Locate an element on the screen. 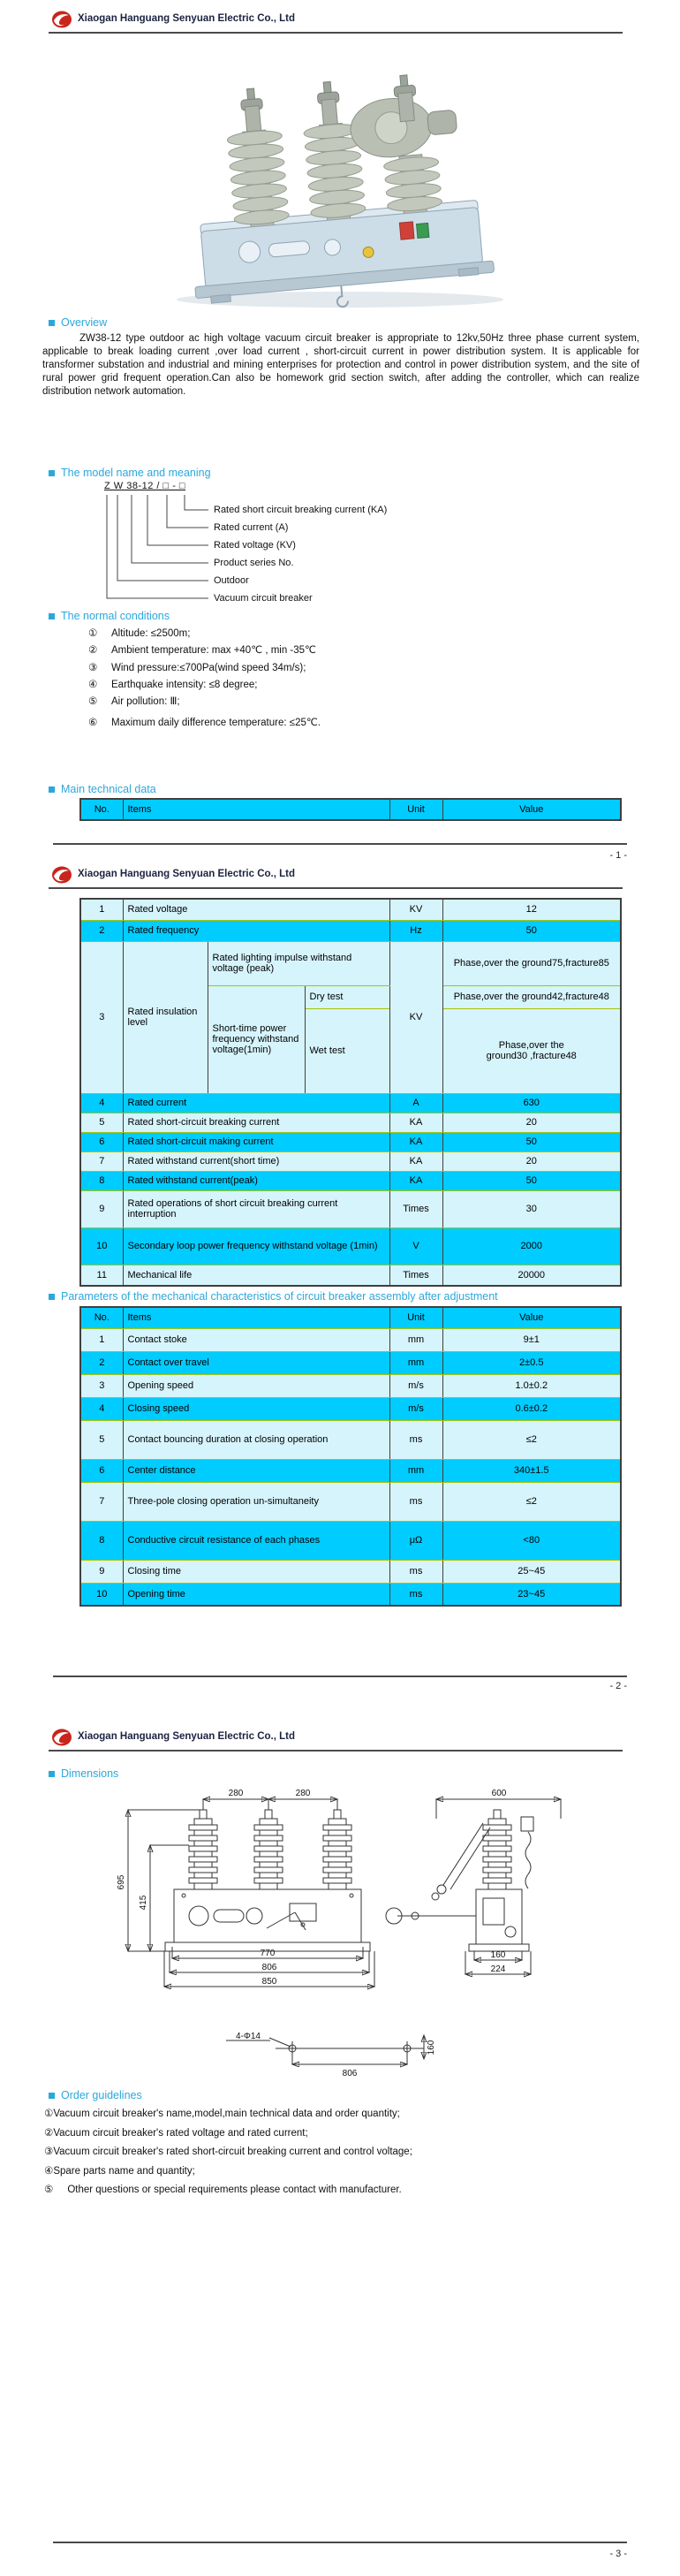  cell-value: 340±1.5 is located at coordinates (532, 1470).